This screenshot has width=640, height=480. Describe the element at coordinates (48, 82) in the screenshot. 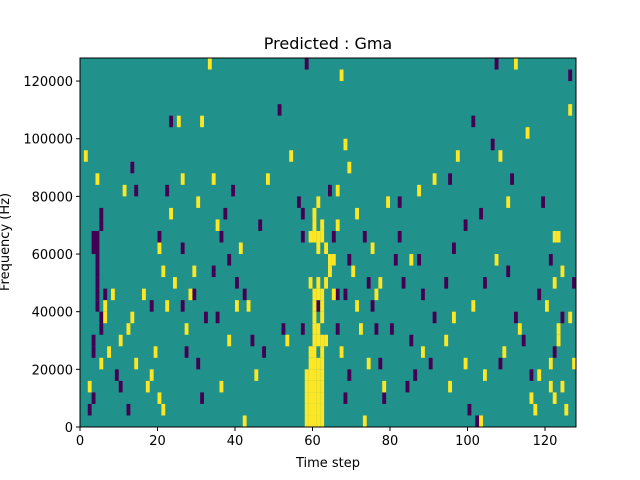

I see `y-tick-label: 120000` at that location.